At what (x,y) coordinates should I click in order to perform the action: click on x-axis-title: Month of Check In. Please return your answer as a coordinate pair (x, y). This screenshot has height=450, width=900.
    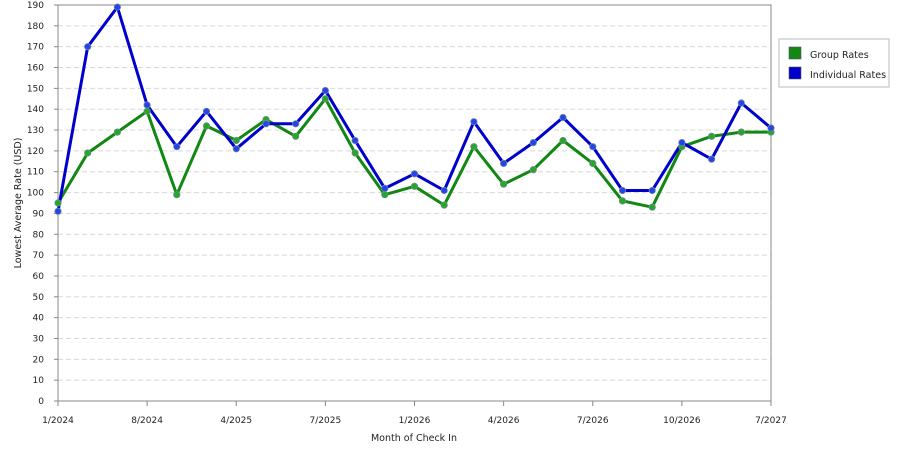
    Looking at the image, I should click on (414, 438).